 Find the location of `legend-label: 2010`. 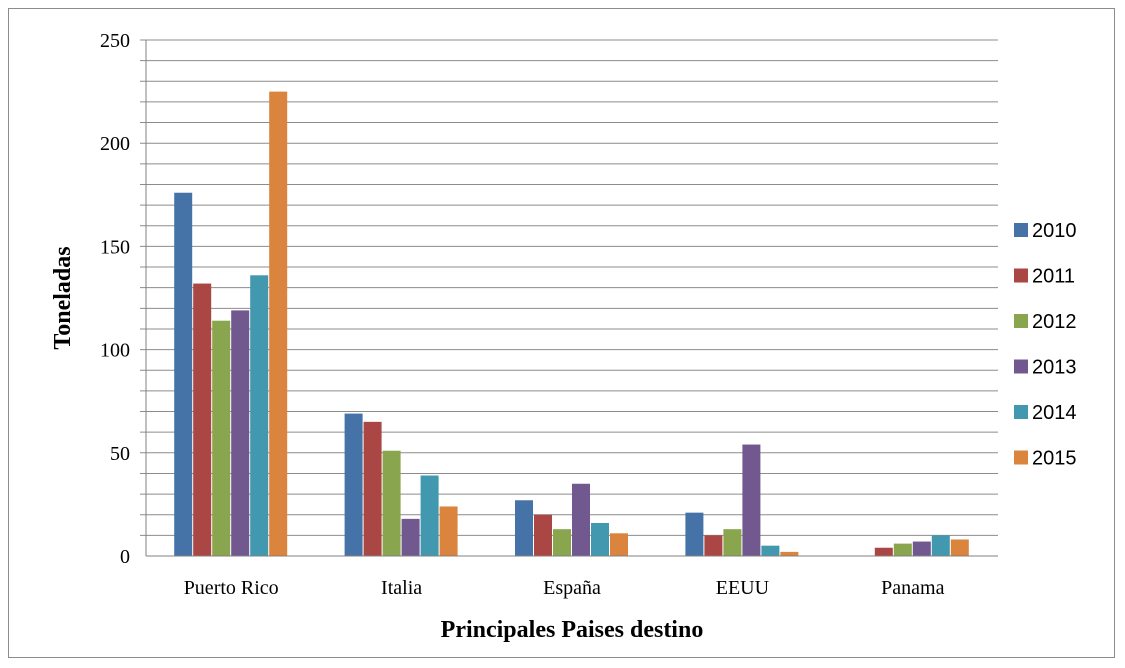

legend-label: 2010 is located at coordinates (1054, 231).